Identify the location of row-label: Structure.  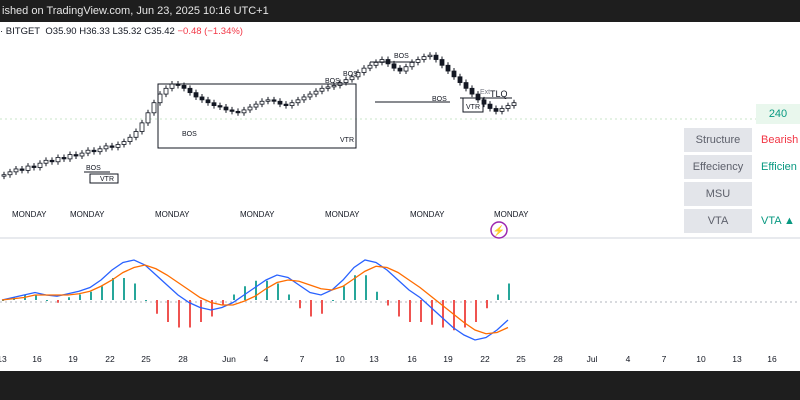
(718, 140).